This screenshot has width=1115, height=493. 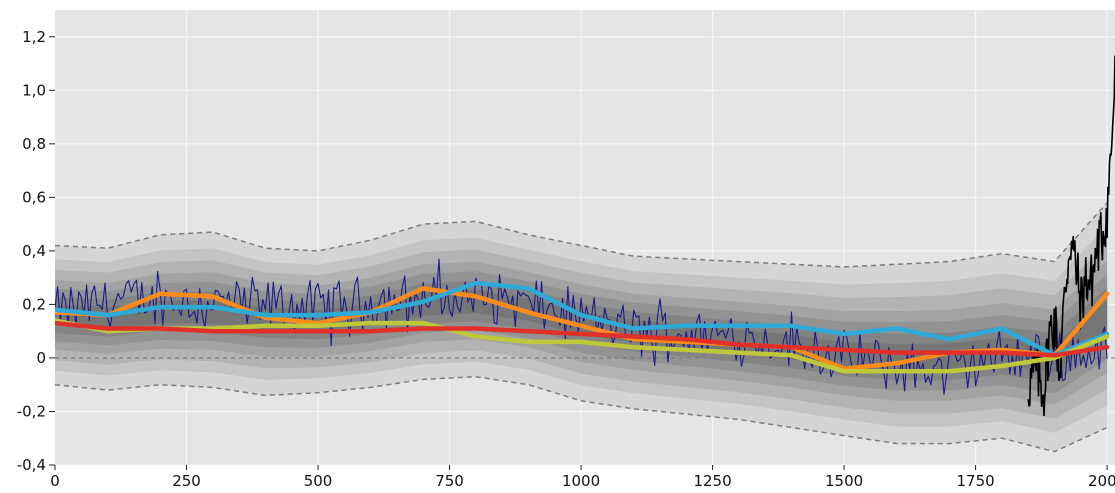 What do you see at coordinates (34, 144) in the screenshot?
I see `y-tick-label: 0,8` at bounding box center [34, 144].